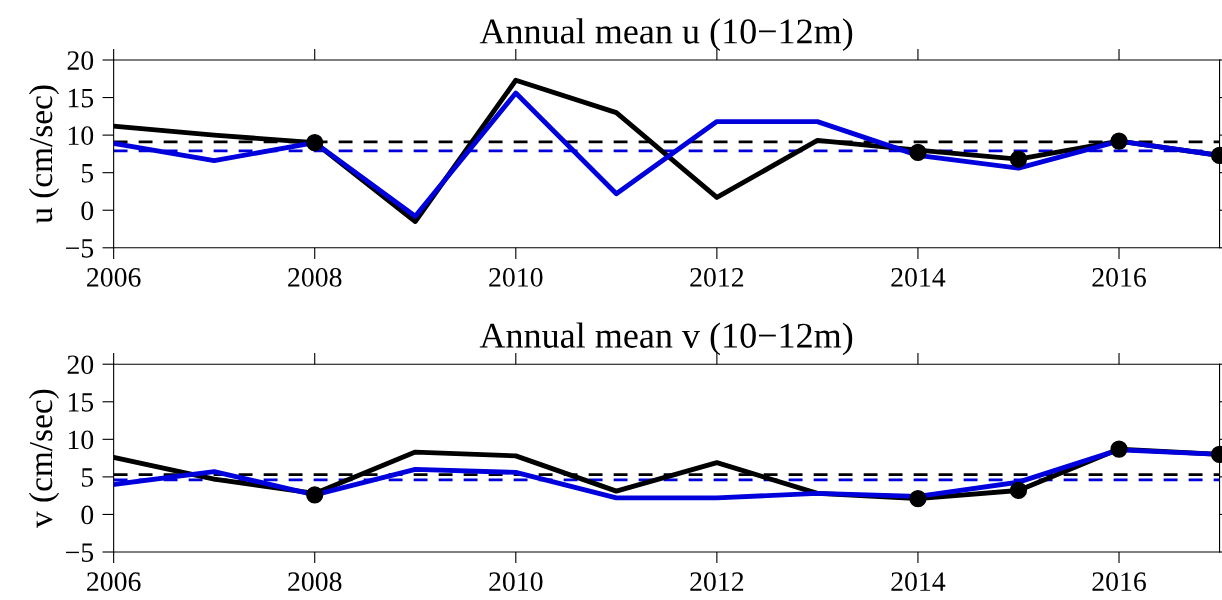 Image resolution: width=1222 pixels, height=600 pixels. I want to click on y-axis-title: u (cm/sec), so click(44, 154).